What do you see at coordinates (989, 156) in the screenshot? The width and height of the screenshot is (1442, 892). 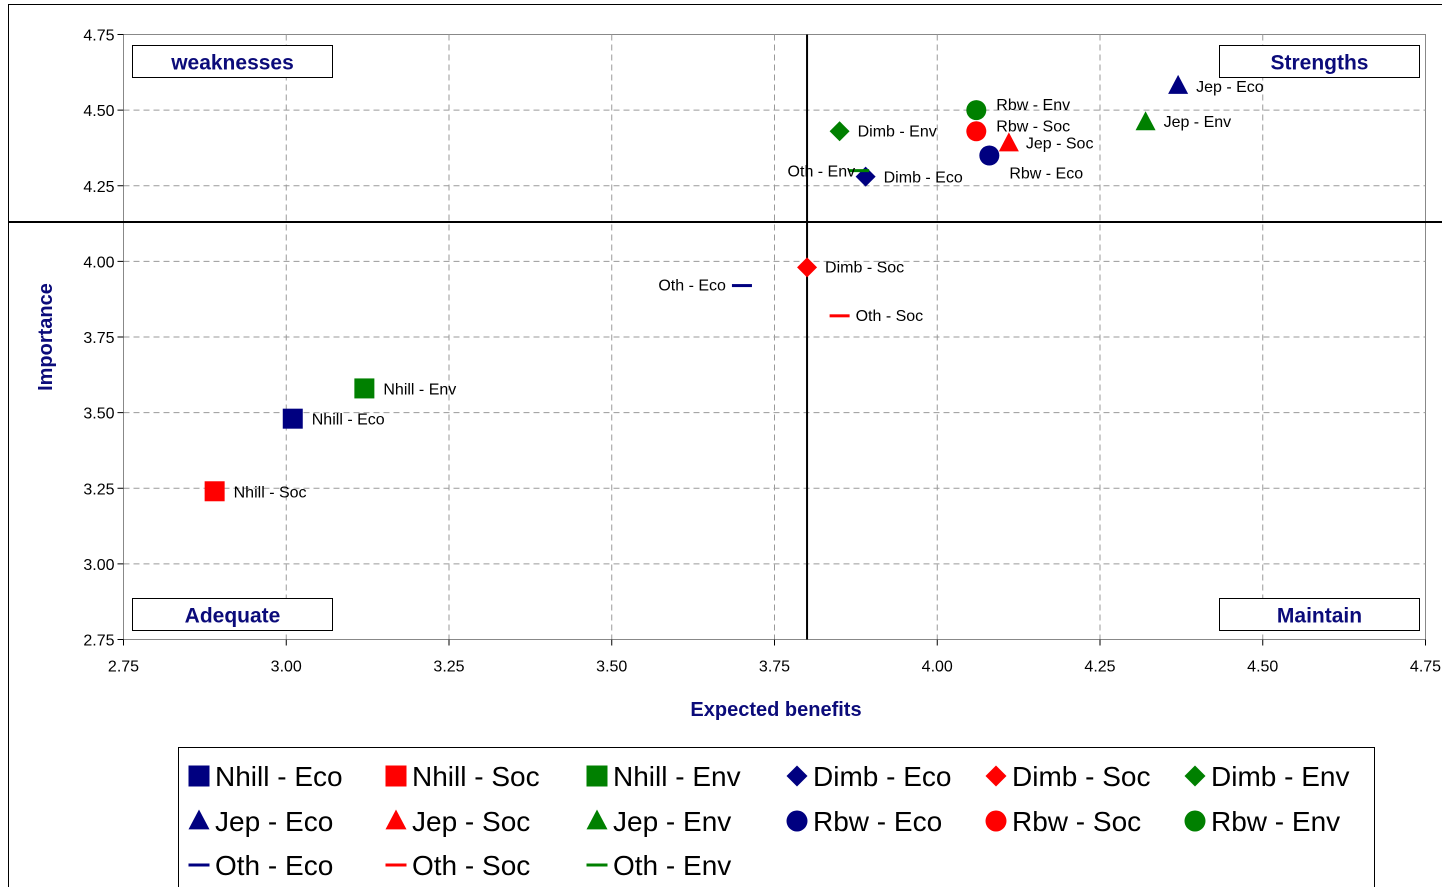 I see `marker-rbw-eco` at bounding box center [989, 156].